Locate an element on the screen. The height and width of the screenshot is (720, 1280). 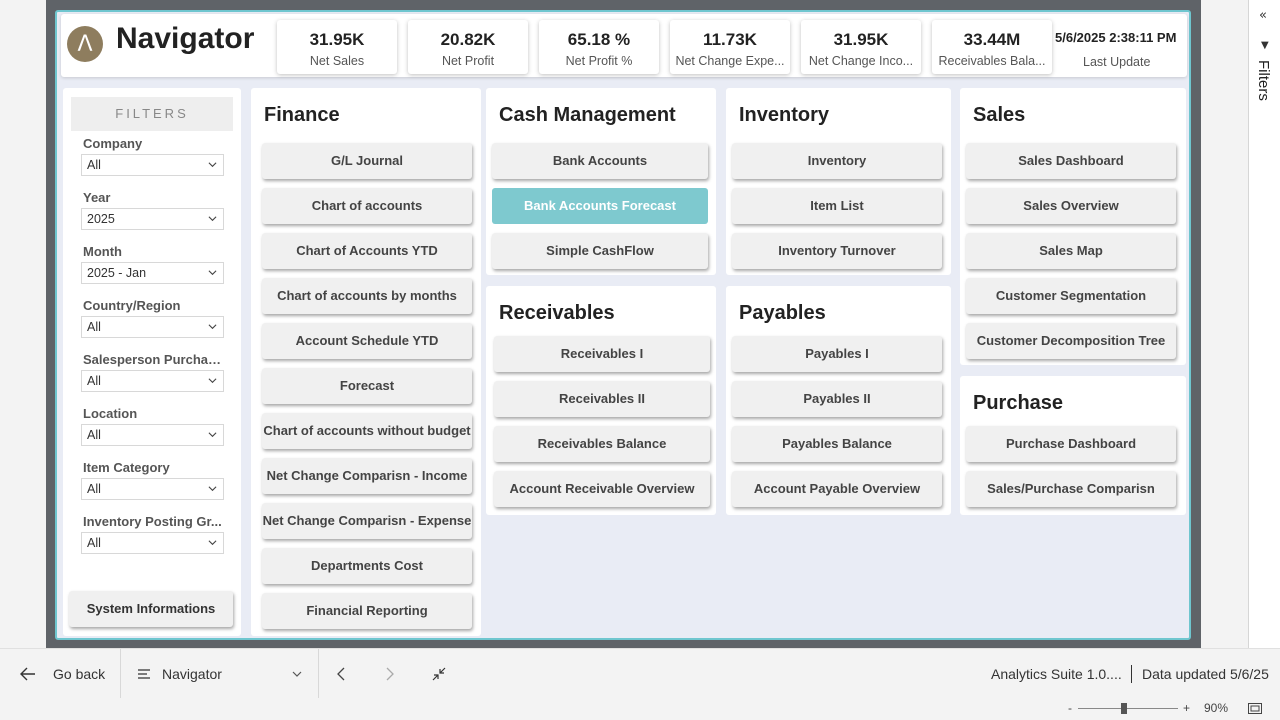
chevron-right-icon is located at coordinates (390, 674).